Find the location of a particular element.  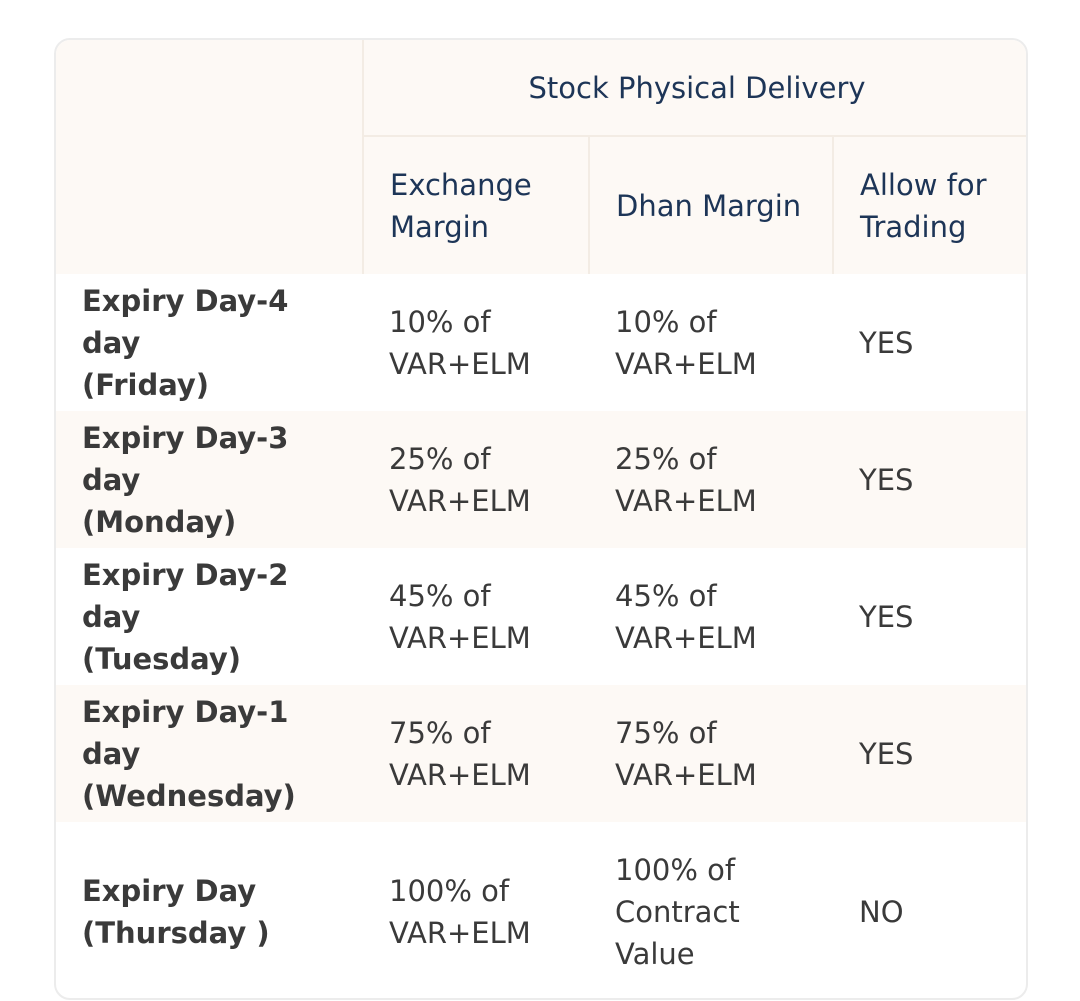

column-header-dhan-margin: Dhan Margin is located at coordinates (711, 205).